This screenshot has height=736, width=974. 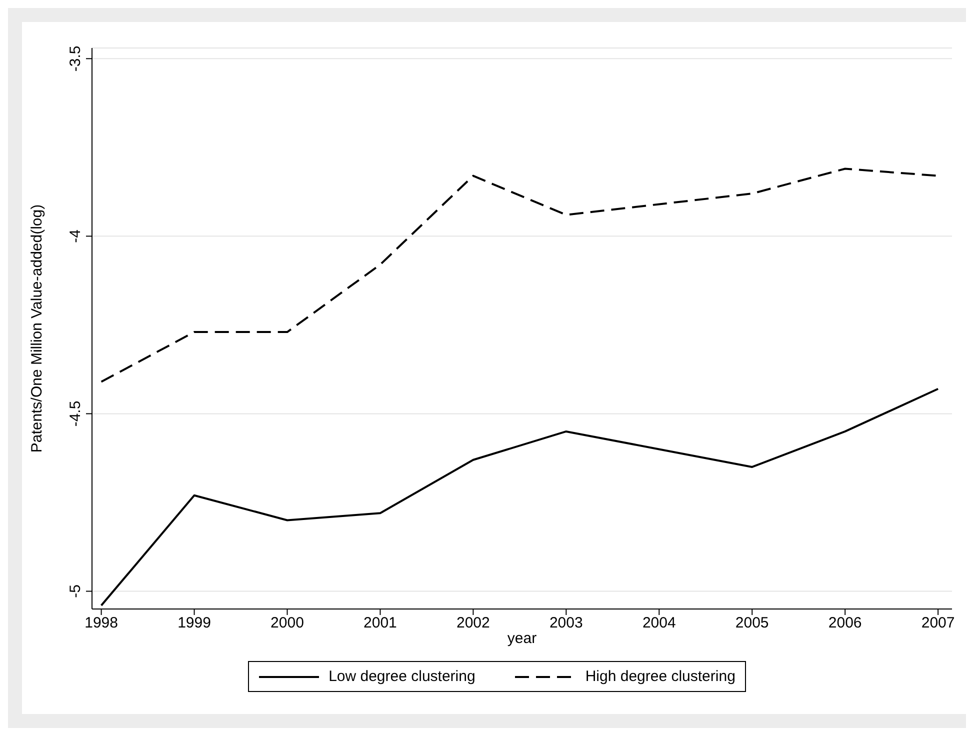 What do you see at coordinates (37, 328) in the screenshot?
I see `y-axis-title: Patents/One Million Value-added(log)` at bounding box center [37, 328].